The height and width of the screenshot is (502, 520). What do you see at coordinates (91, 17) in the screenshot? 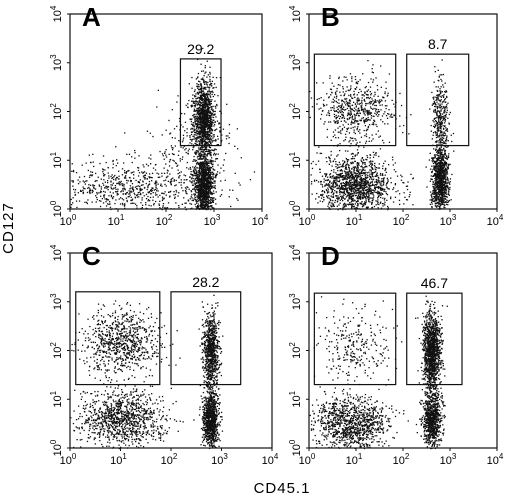
I see `panel-letter: A` at bounding box center [91, 17].